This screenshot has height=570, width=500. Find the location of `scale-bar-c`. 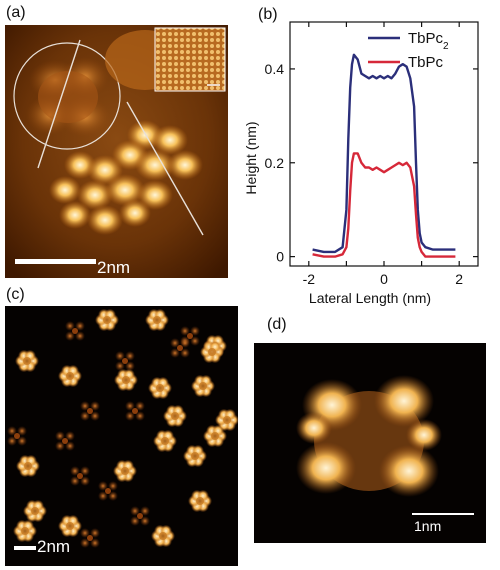

scale-bar-c is located at coordinates (25, 548).